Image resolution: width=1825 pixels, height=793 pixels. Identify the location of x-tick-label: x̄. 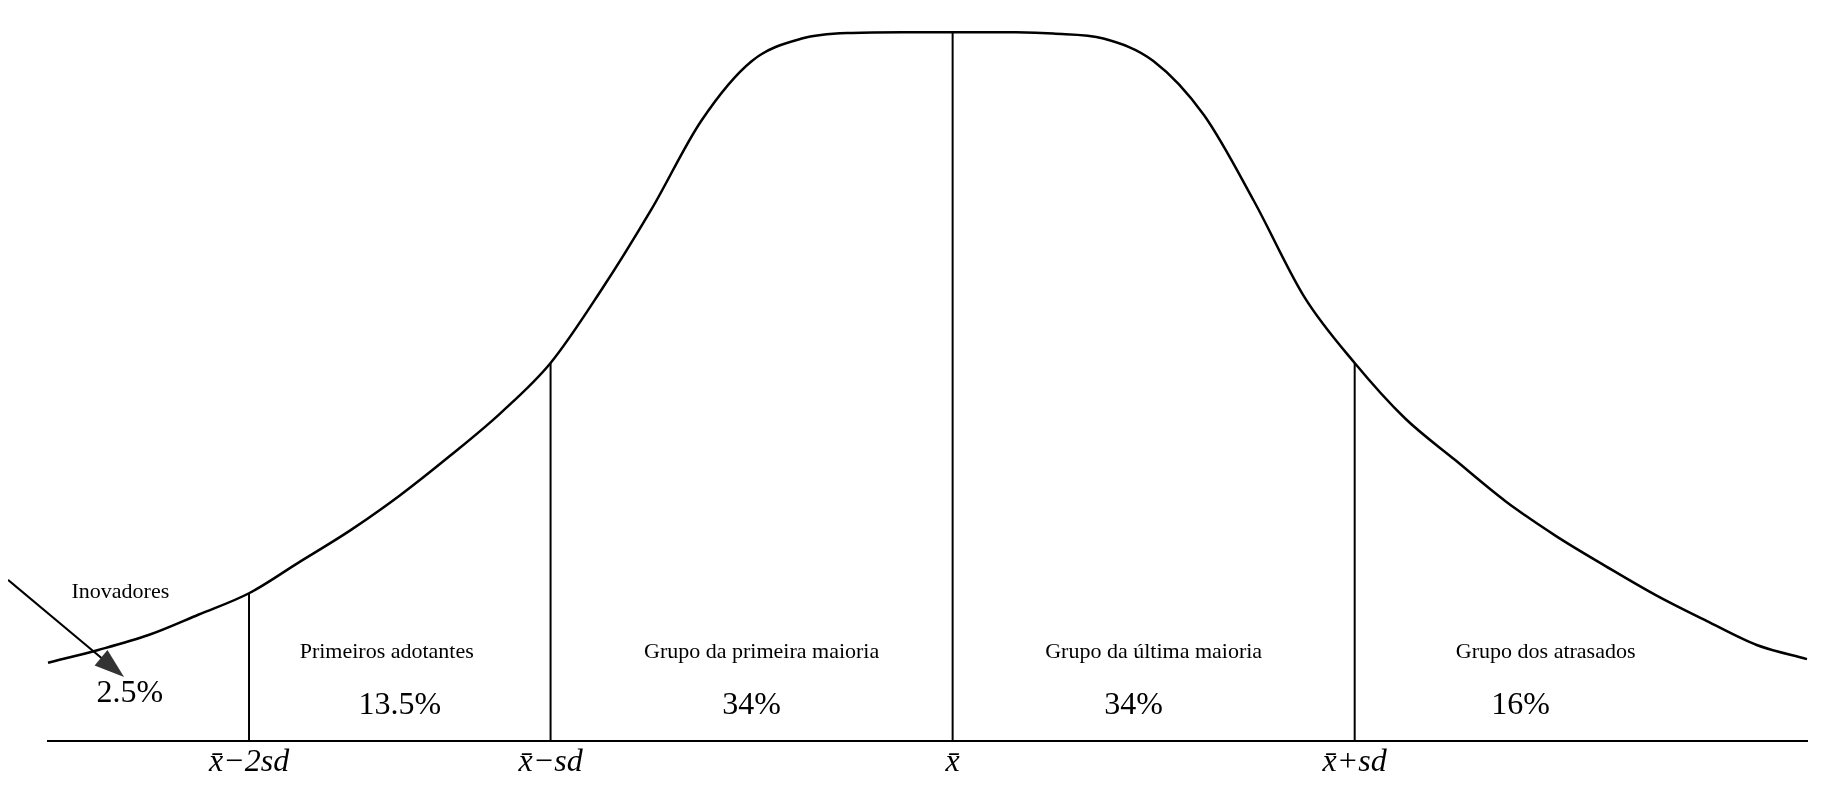
(952, 760).